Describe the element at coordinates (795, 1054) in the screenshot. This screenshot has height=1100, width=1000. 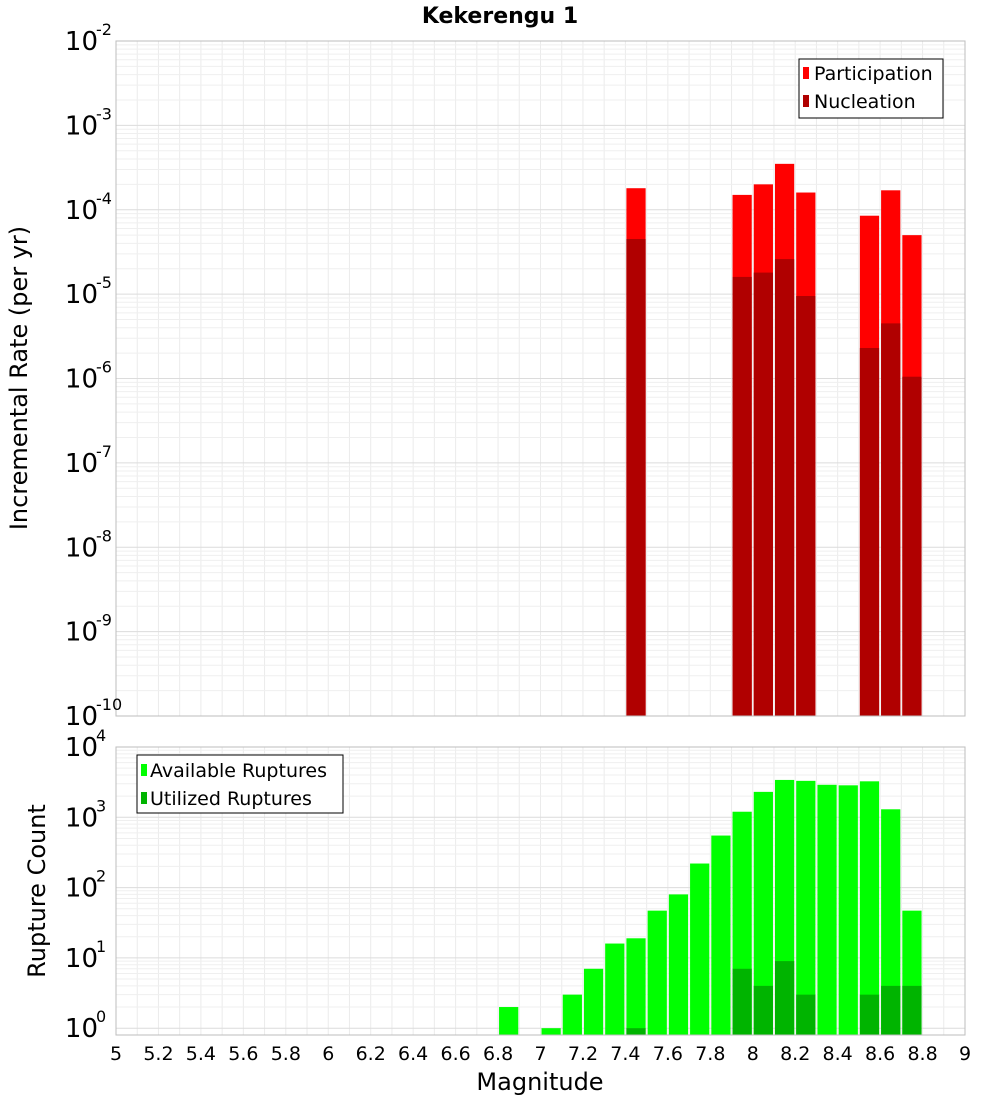
I see `x-tick-label: 8.2` at that location.